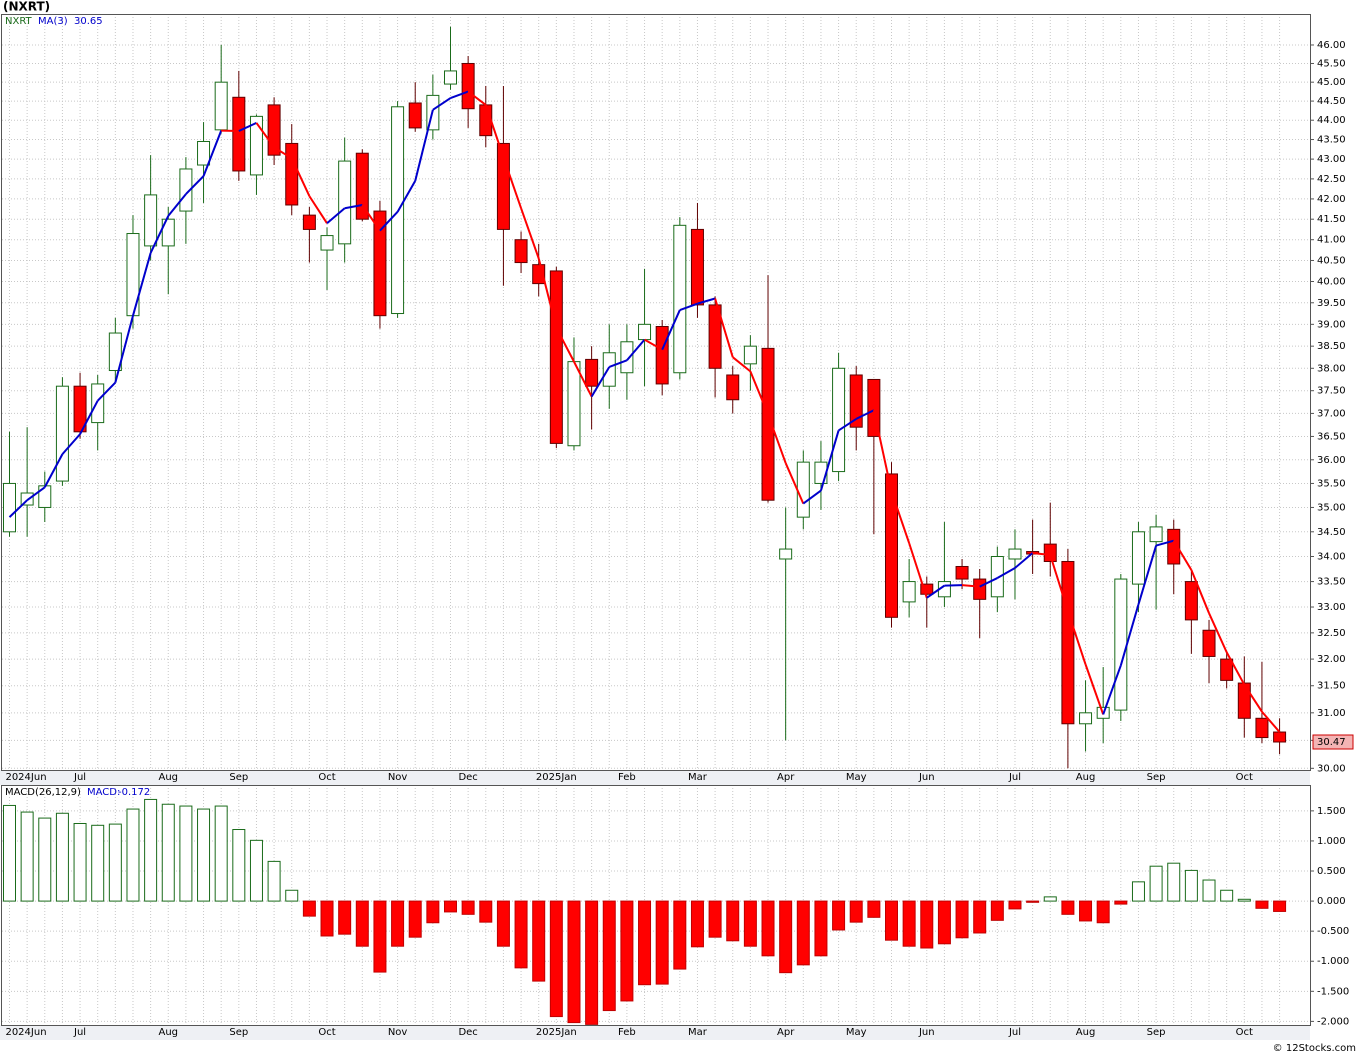 The width and height of the screenshot is (1360, 1056). What do you see at coordinates (168, 1032) in the screenshot?
I see `x-tick-label: Aug` at bounding box center [168, 1032].